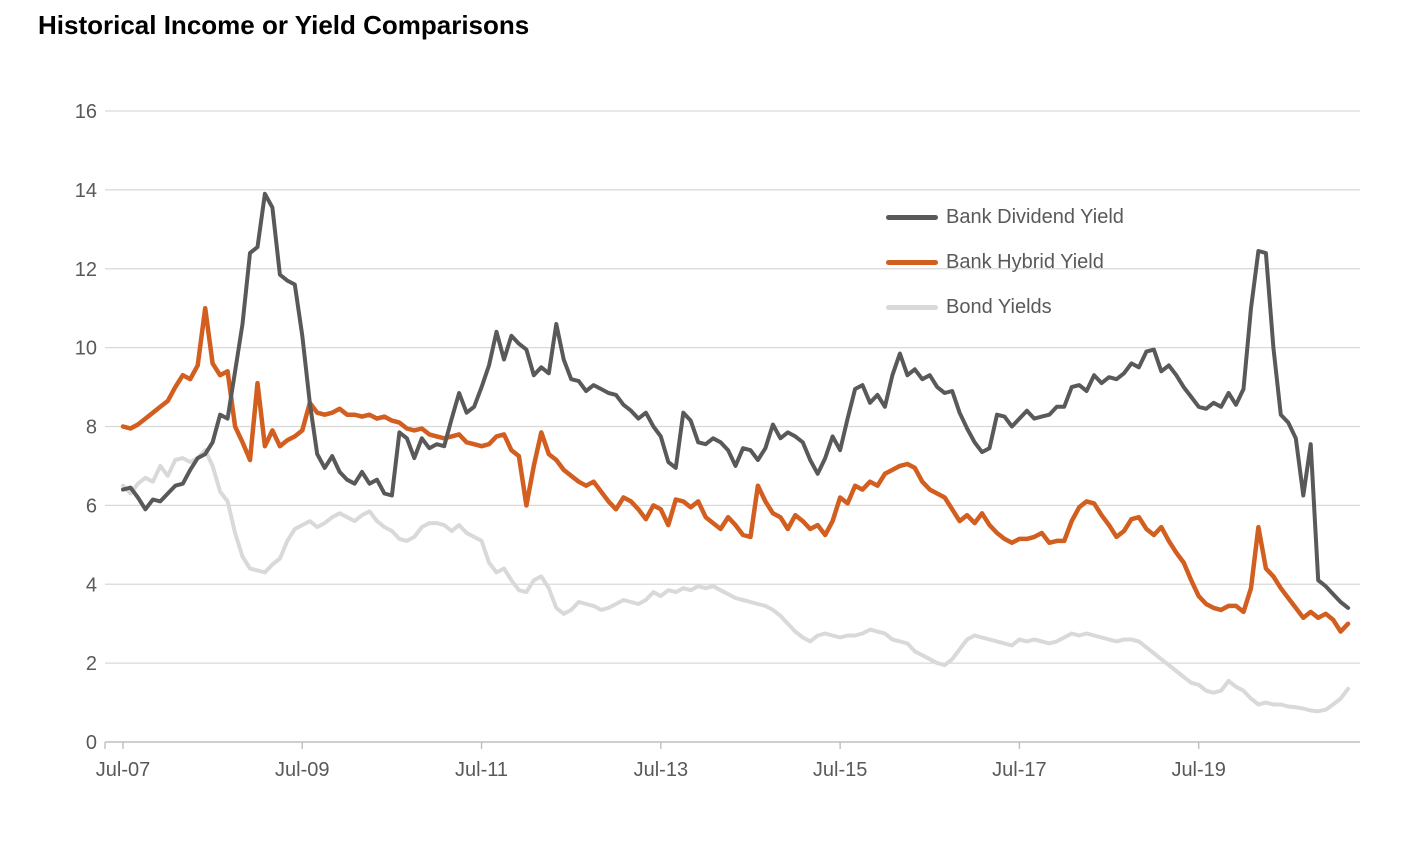 The width and height of the screenshot is (1422, 842). What do you see at coordinates (91, 664) in the screenshot?
I see `y-axis-tick-label: 2` at bounding box center [91, 664].